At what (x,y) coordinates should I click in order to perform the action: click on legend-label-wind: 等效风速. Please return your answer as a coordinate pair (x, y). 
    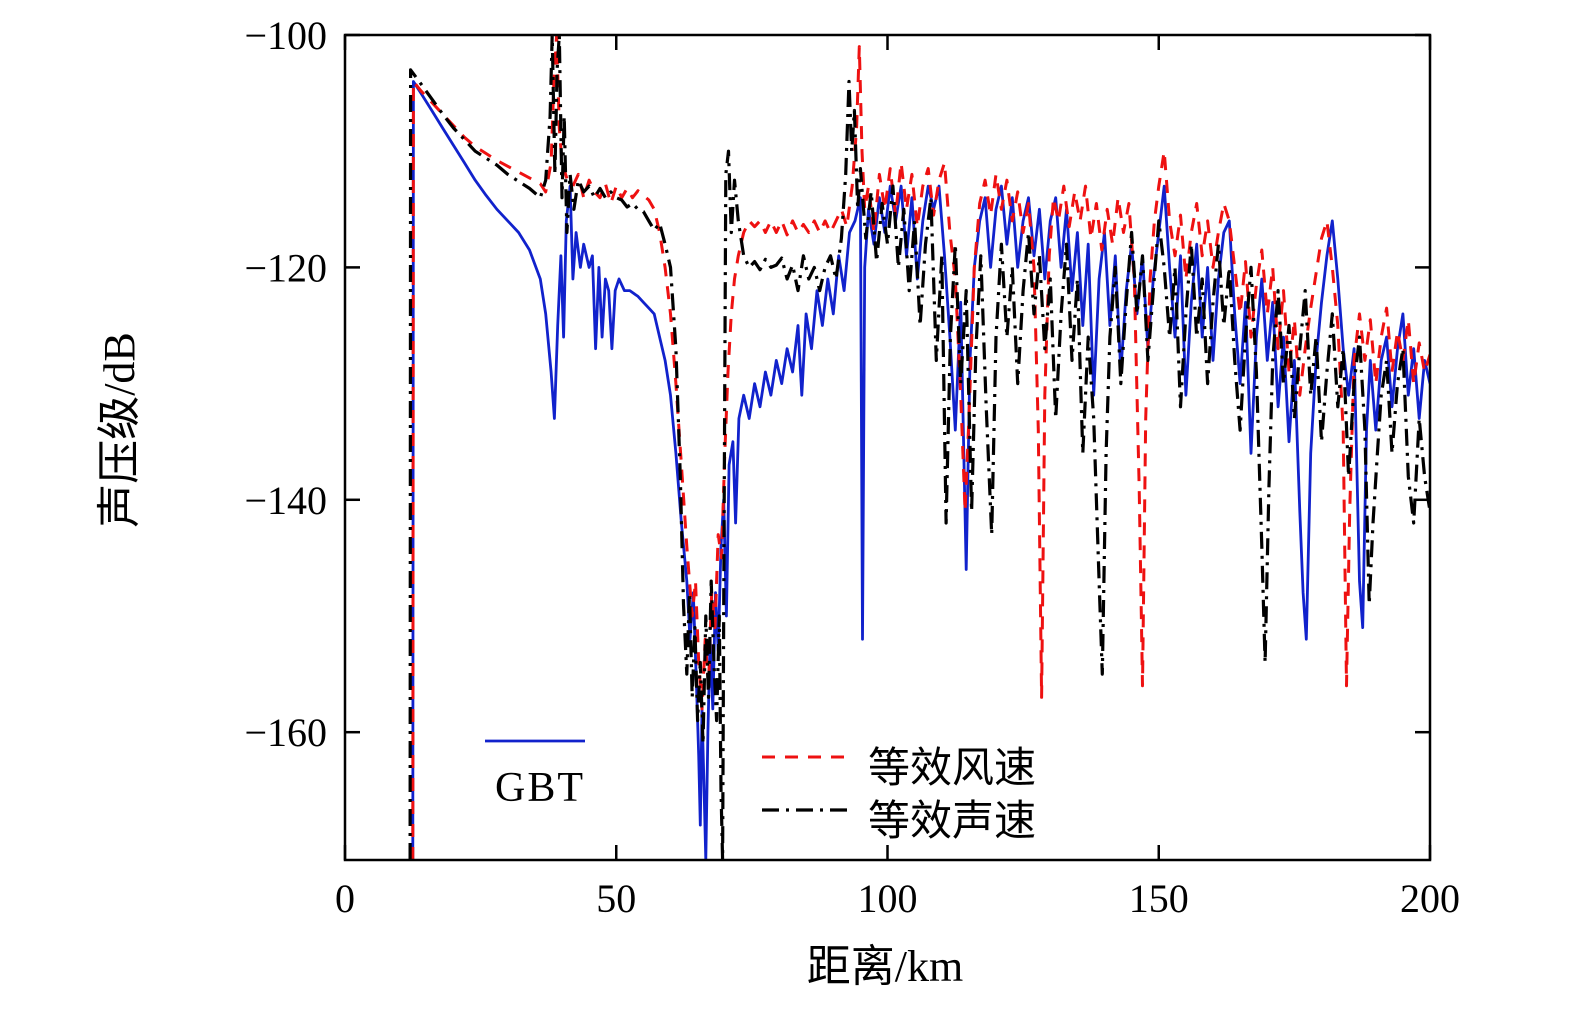
    Looking at the image, I should click on (952, 769).